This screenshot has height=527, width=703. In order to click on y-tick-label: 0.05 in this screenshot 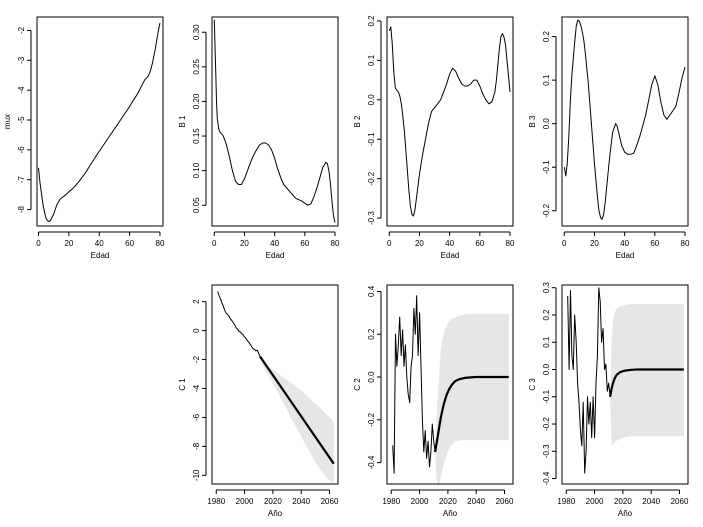, I will do `click(196, 205)`.